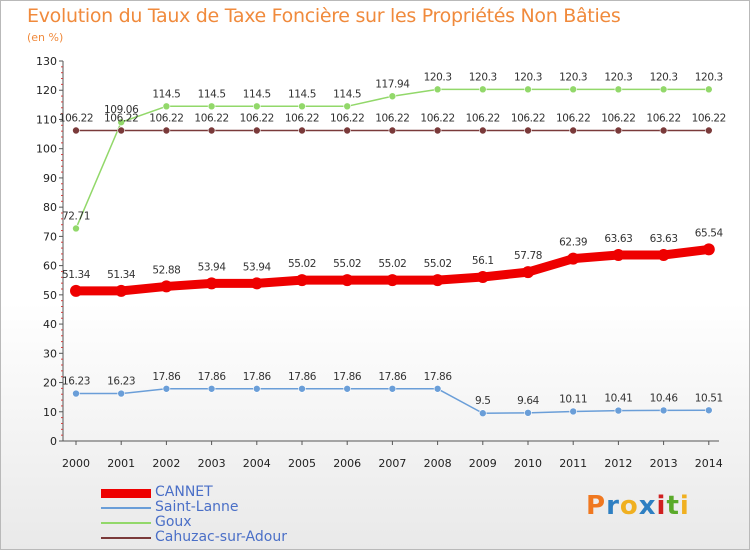  I want to click on y-tick-label: 10, so click(50, 412).